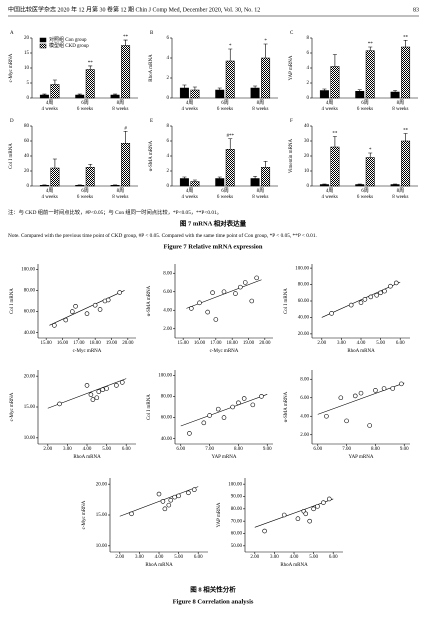 The image size is (427, 625). Describe the element at coordinates (291, 155) in the screenshot. I see `y-axis-label: Vimentin mRNA` at that location.